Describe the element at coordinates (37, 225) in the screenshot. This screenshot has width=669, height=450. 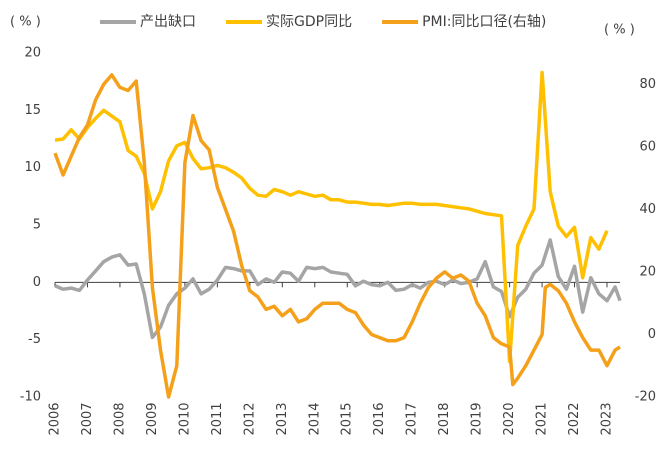
I see `y-tick-label: 5` at that location.